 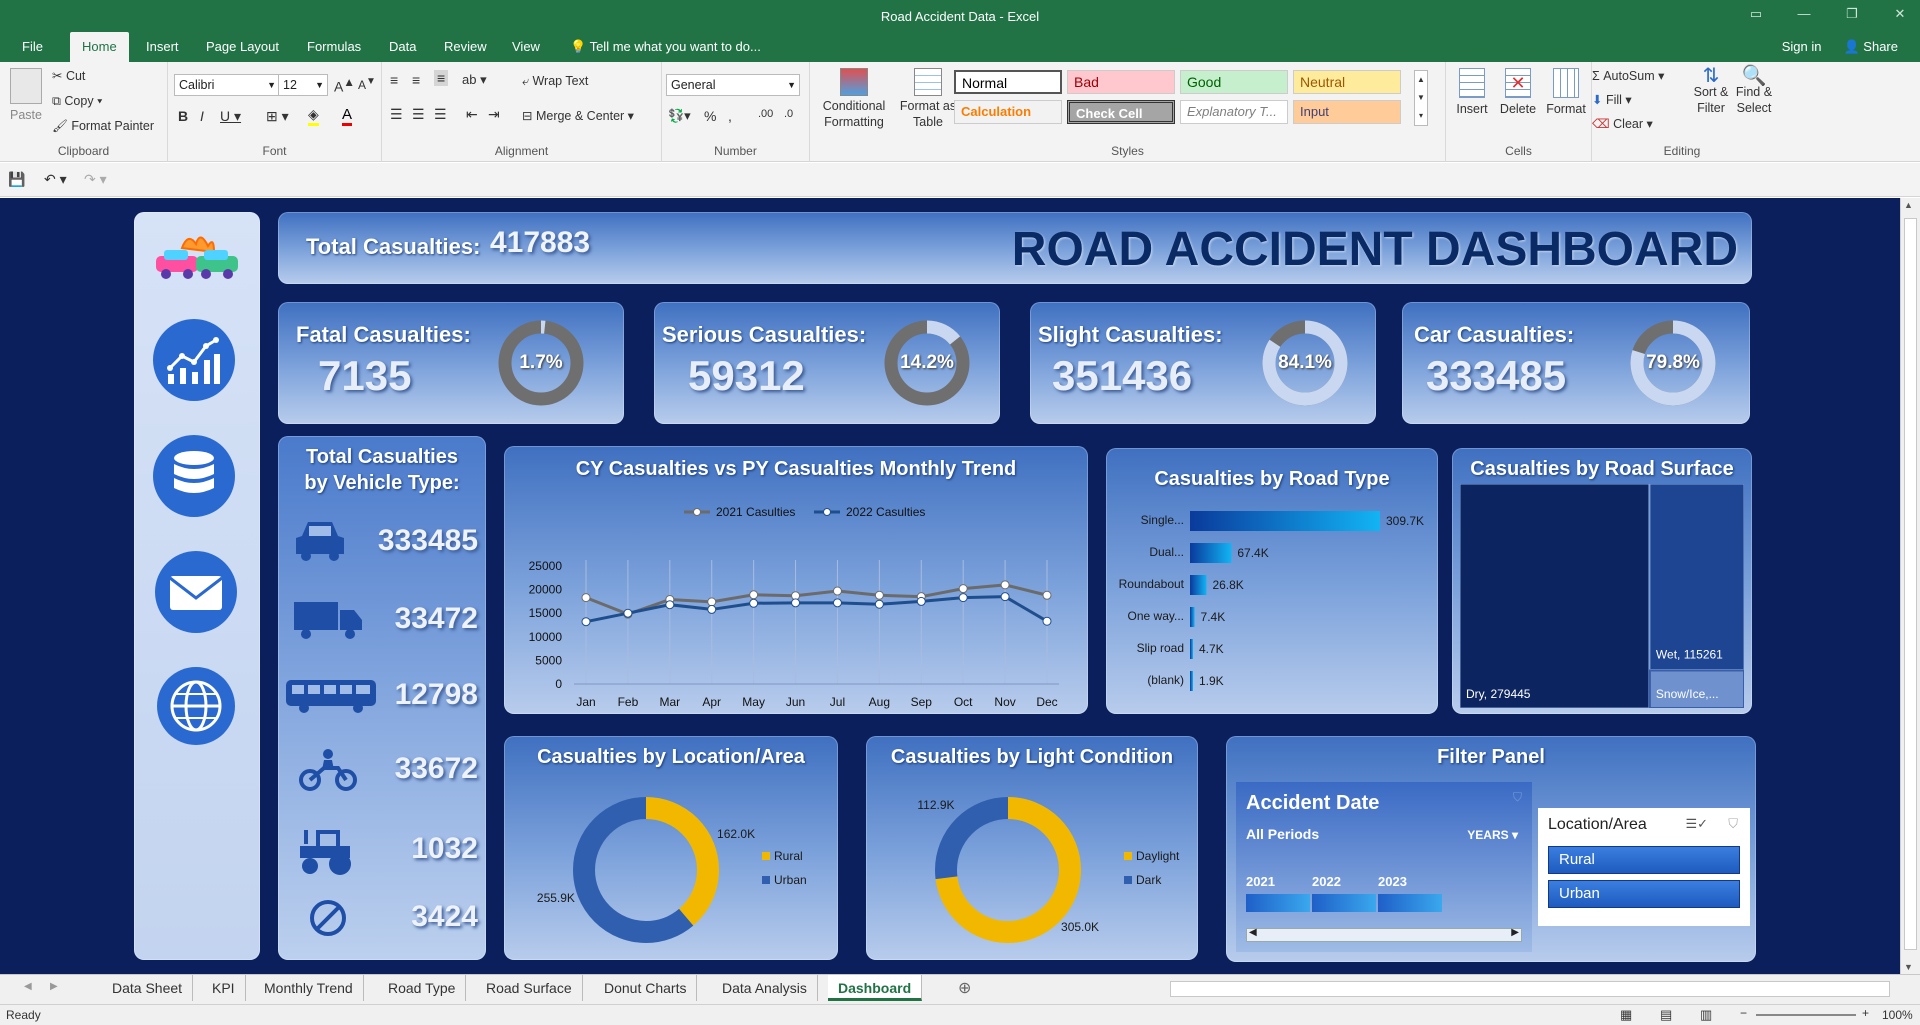 I want to click on redo-icon: ↷ ▾, so click(x=95, y=179).